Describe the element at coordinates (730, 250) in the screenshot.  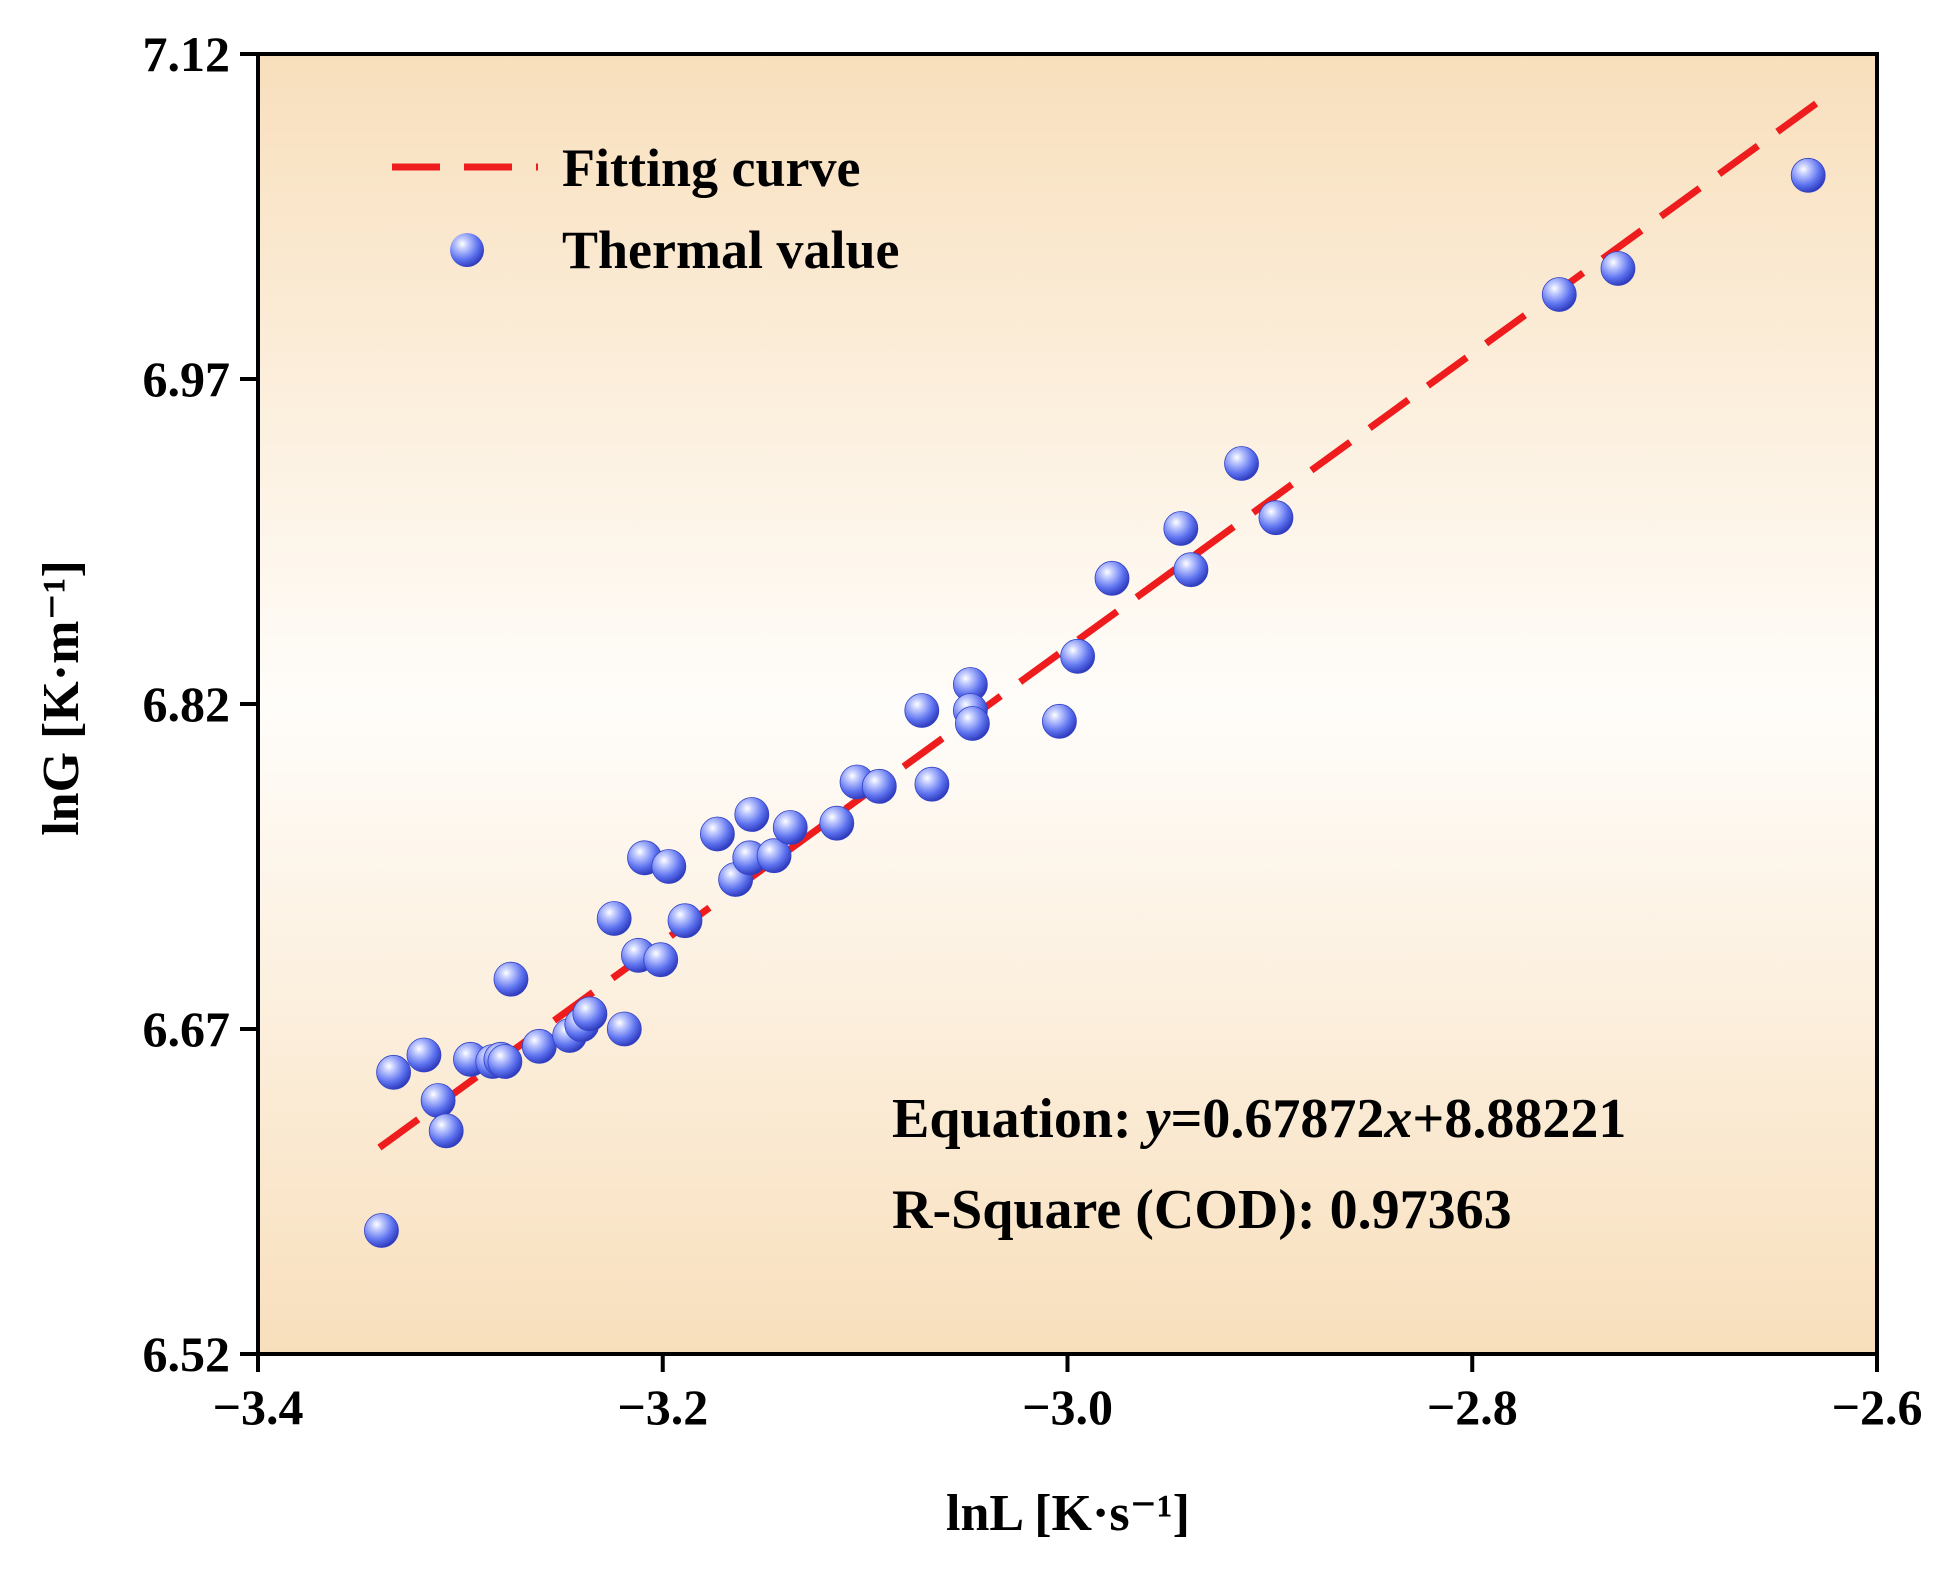
I see `legend-label-thermal-value: Thermal value` at that location.